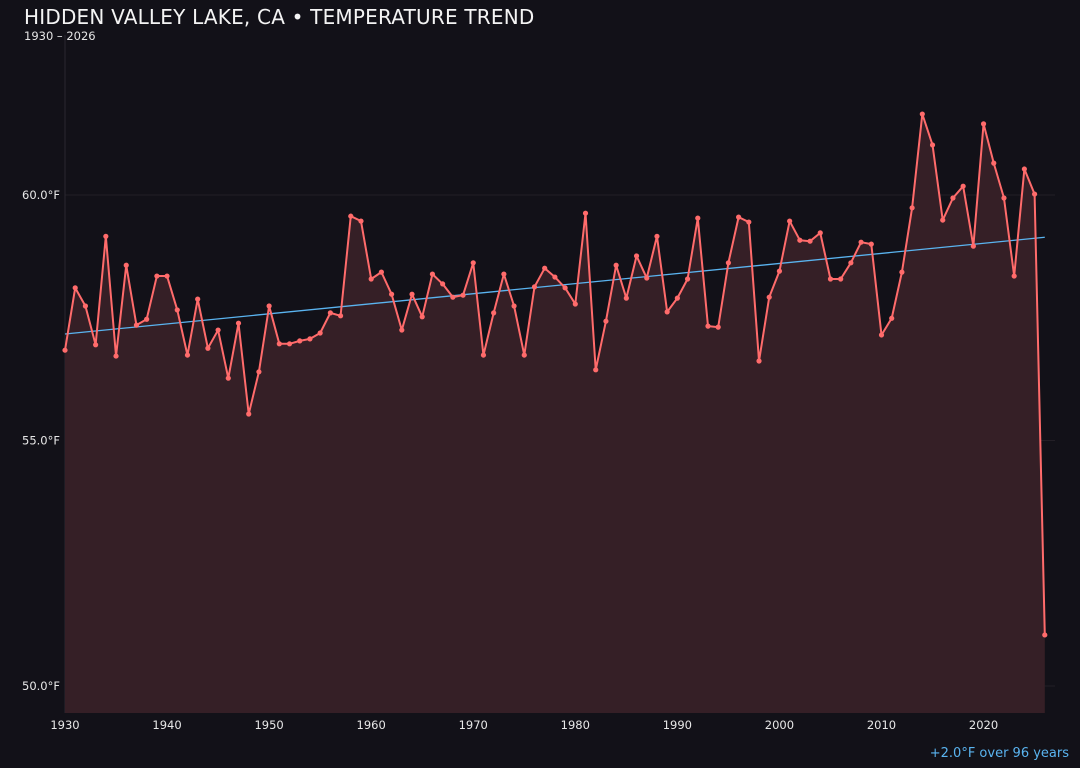 This screenshot has height=768, width=1080. What do you see at coordinates (41, 441) in the screenshot?
I see `y-tick-label: 55.0°F` at bounding box center [41, 441].